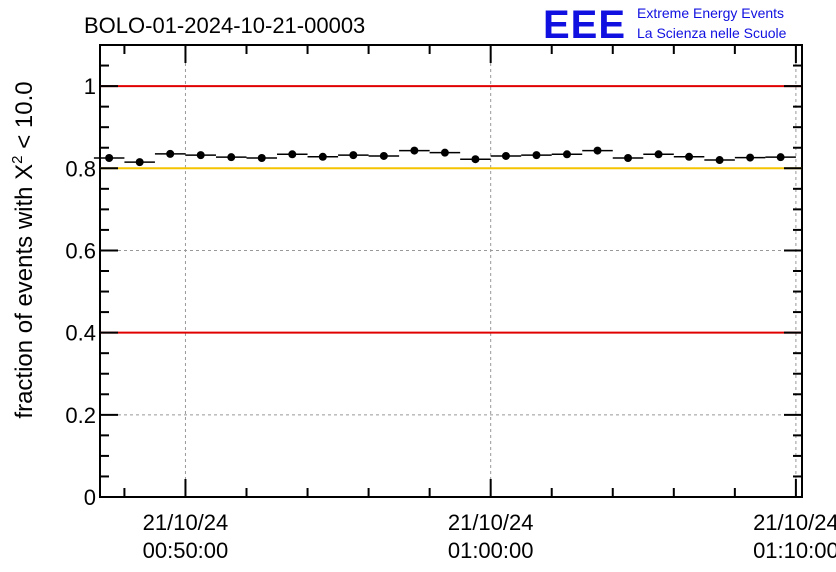 The width and height of the screenshot is (836, 572). What do you see at coordinates (710, 13) in the screenshot?
I see `logo-line1: Extreme Energy Events` at bounding box center [710, 13].